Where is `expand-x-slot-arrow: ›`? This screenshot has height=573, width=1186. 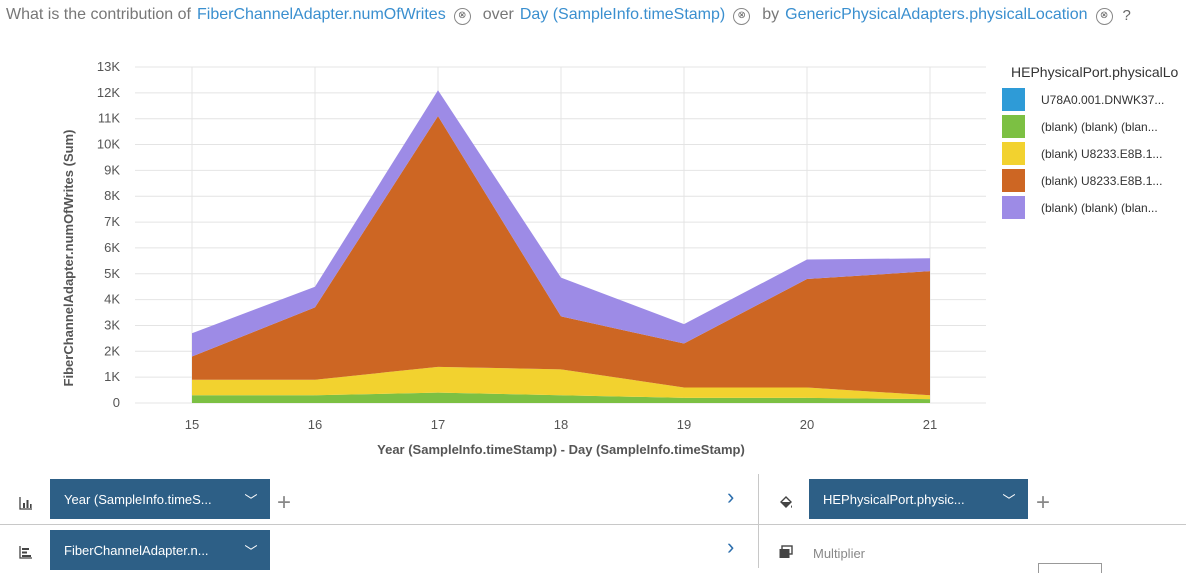
expand-x-slot-arrow: › is located at coordinates (731, 496).